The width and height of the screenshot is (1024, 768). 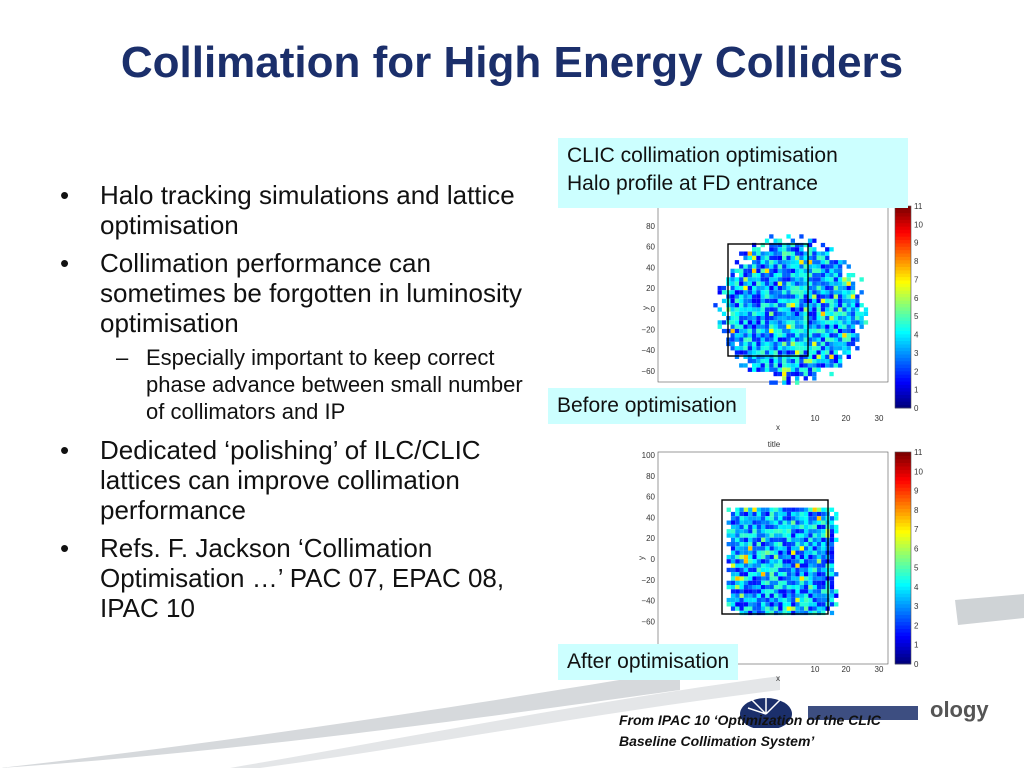 What do you see at coordinates (778, 427) in the screenshot?
I see `x-axis-label: x` at bounding box center [778, 427].